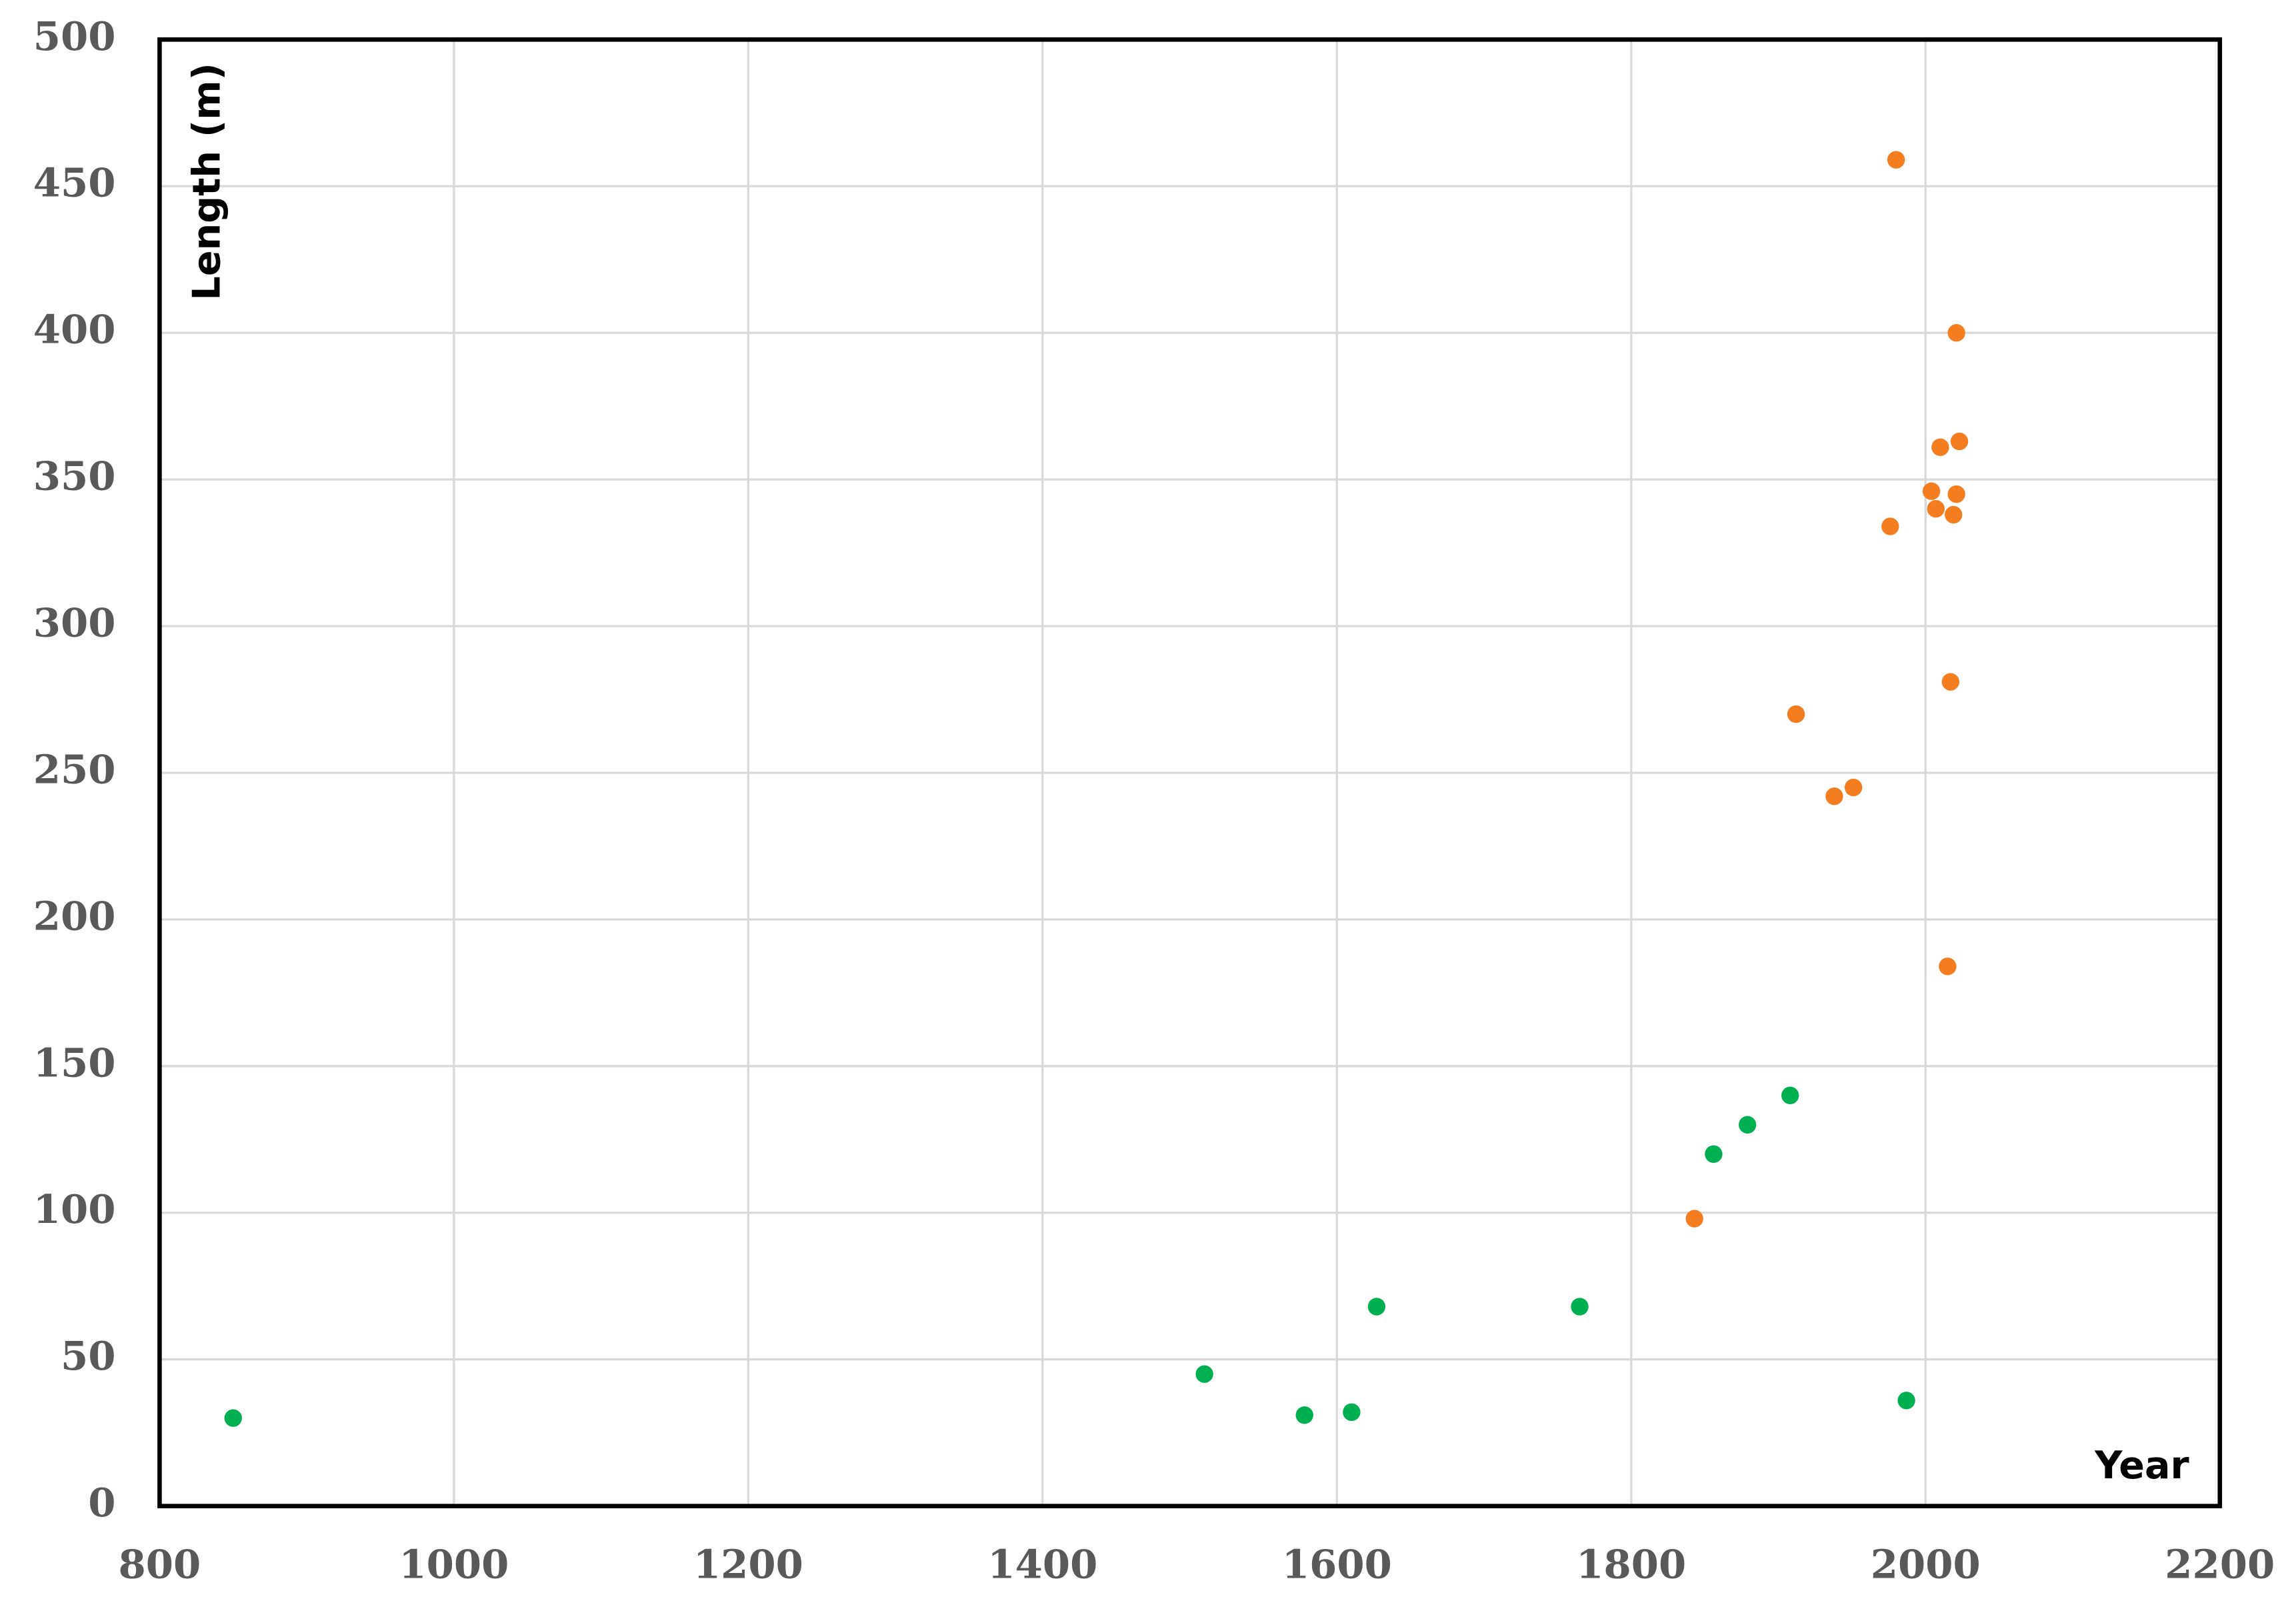 Image resolution: width=2296 pixels, height=1613 pixels. What do you see at coordinates (101, 1502) in the screenshot?
I see `y-tick-label: 0` at bounding box center [101, 1502].